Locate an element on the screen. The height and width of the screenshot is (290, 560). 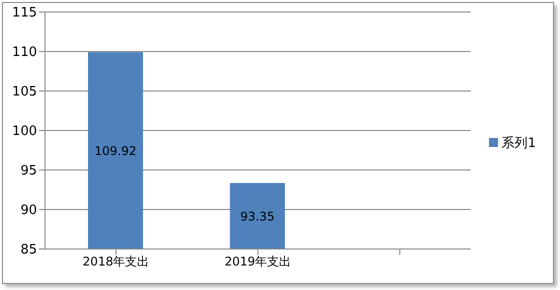
x-tick-label: 2018年支出 is located at coordinates (116, 261).